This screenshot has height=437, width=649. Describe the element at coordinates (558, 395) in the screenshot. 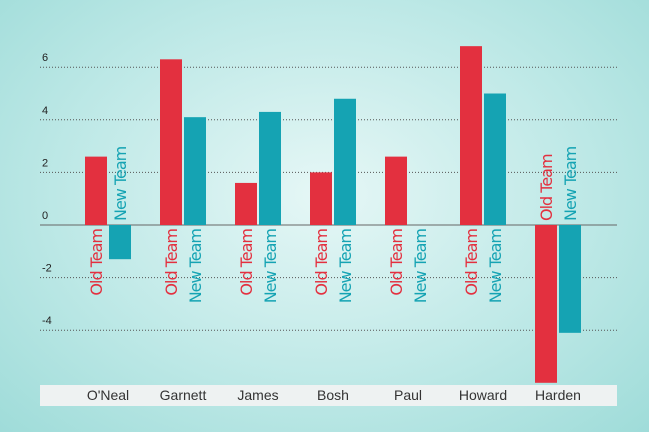

I see `x-tick-label: Harden` at that location.